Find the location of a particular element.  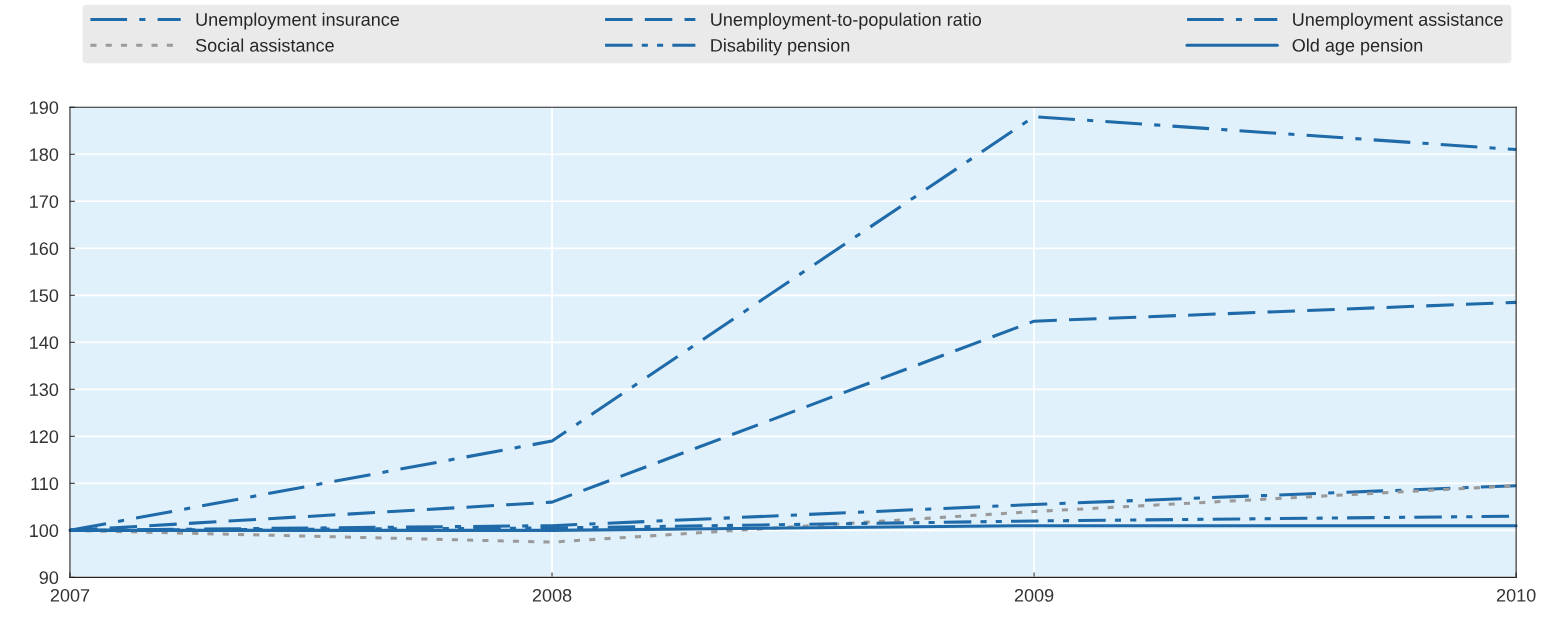

y-tick-label: 90 is located at coordinates (49, 578).